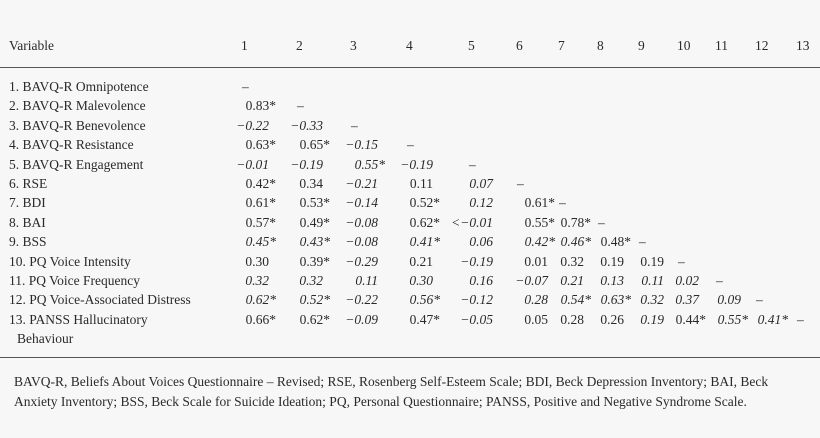 This screenshot has width=820, height=438. I want to click on correlation-value: −0.05, so click(476, 319).